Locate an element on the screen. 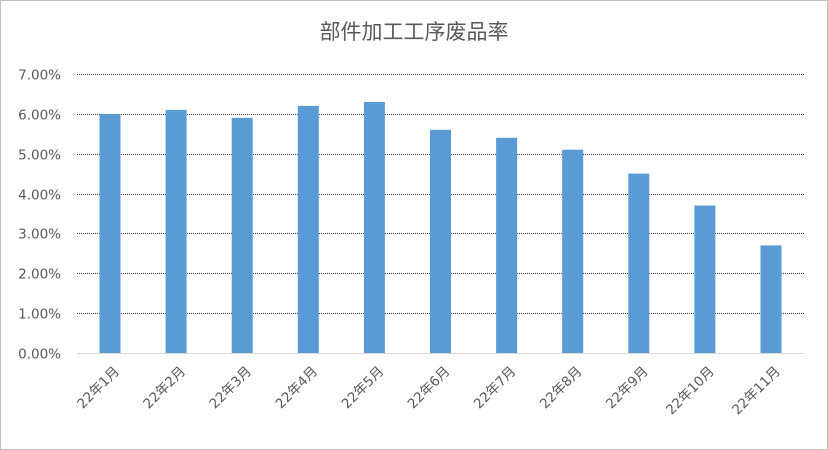  y-tick-label: 0.00% is located at coordinates (39, 355).